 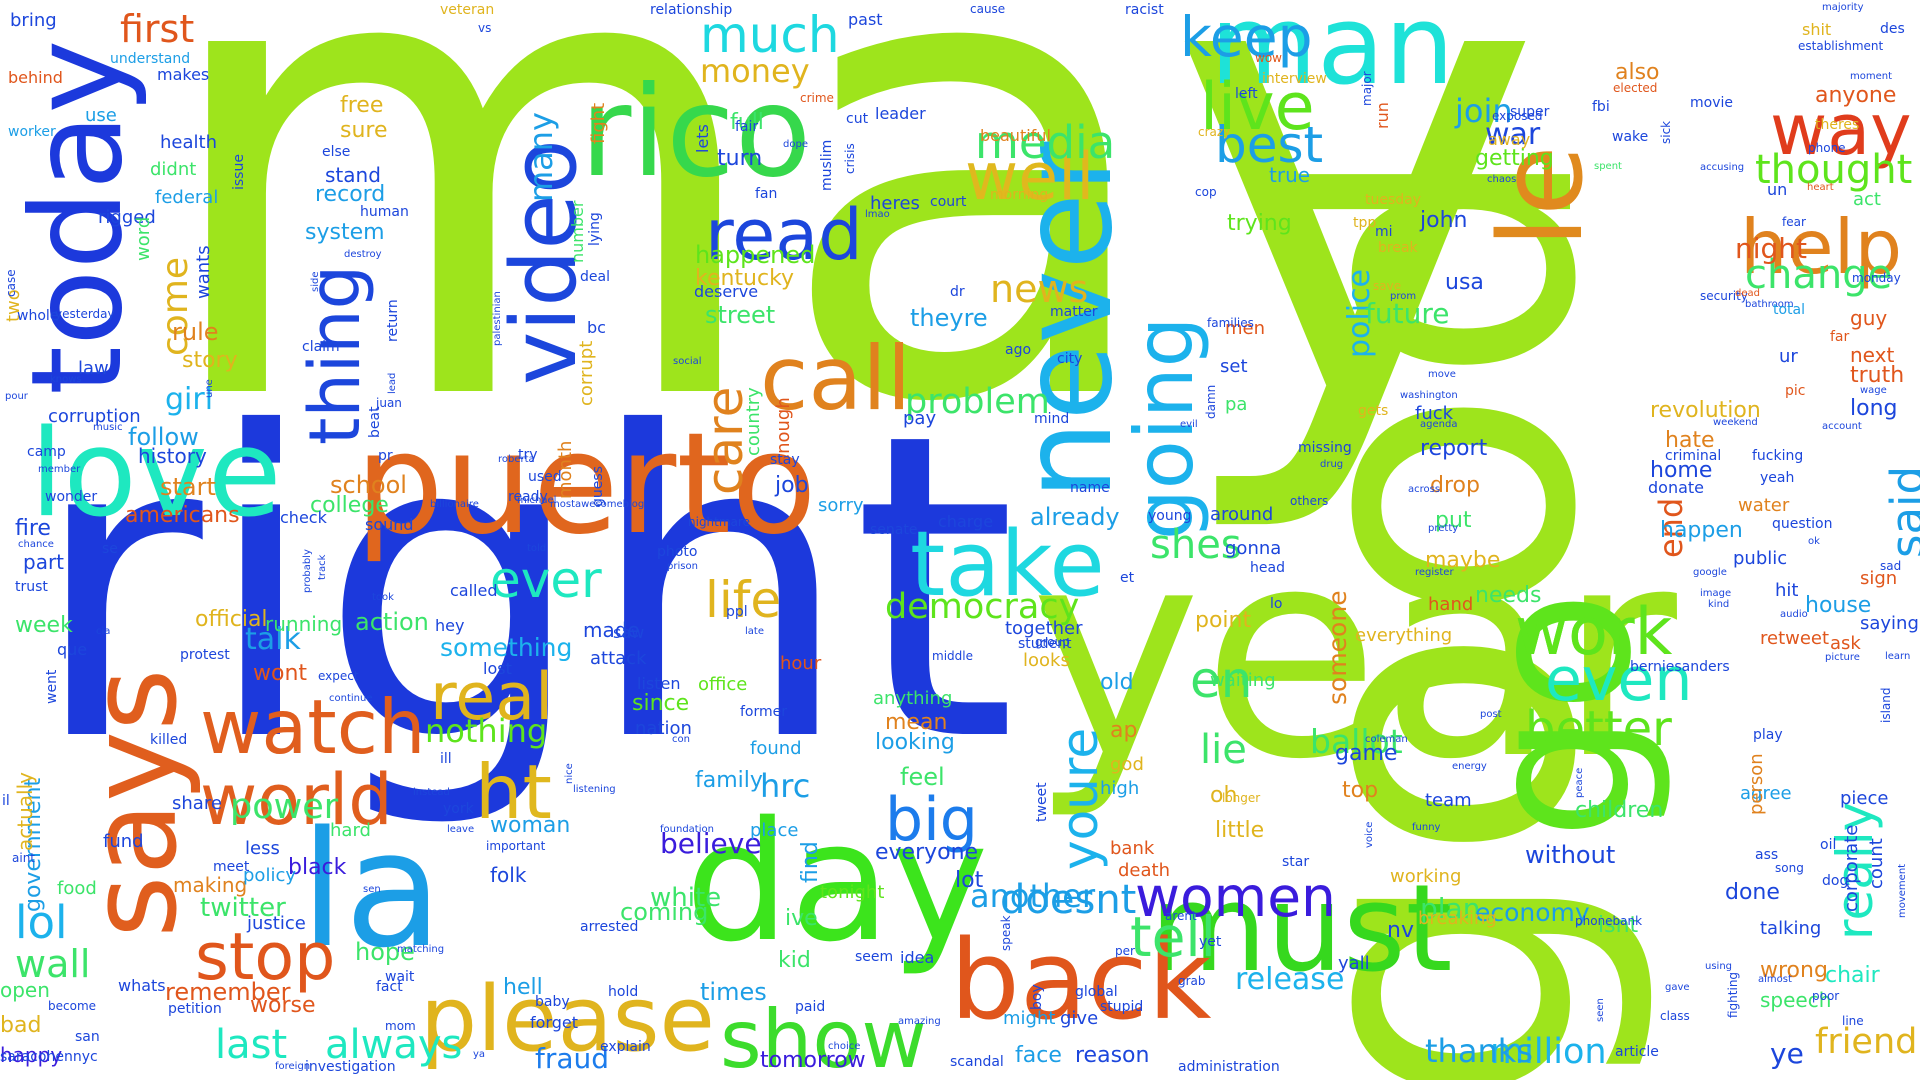 What do you see at coordinates (127, 217) in the screenshot?
I see `word-rigged: rigged` at bounding box center [127, 217].